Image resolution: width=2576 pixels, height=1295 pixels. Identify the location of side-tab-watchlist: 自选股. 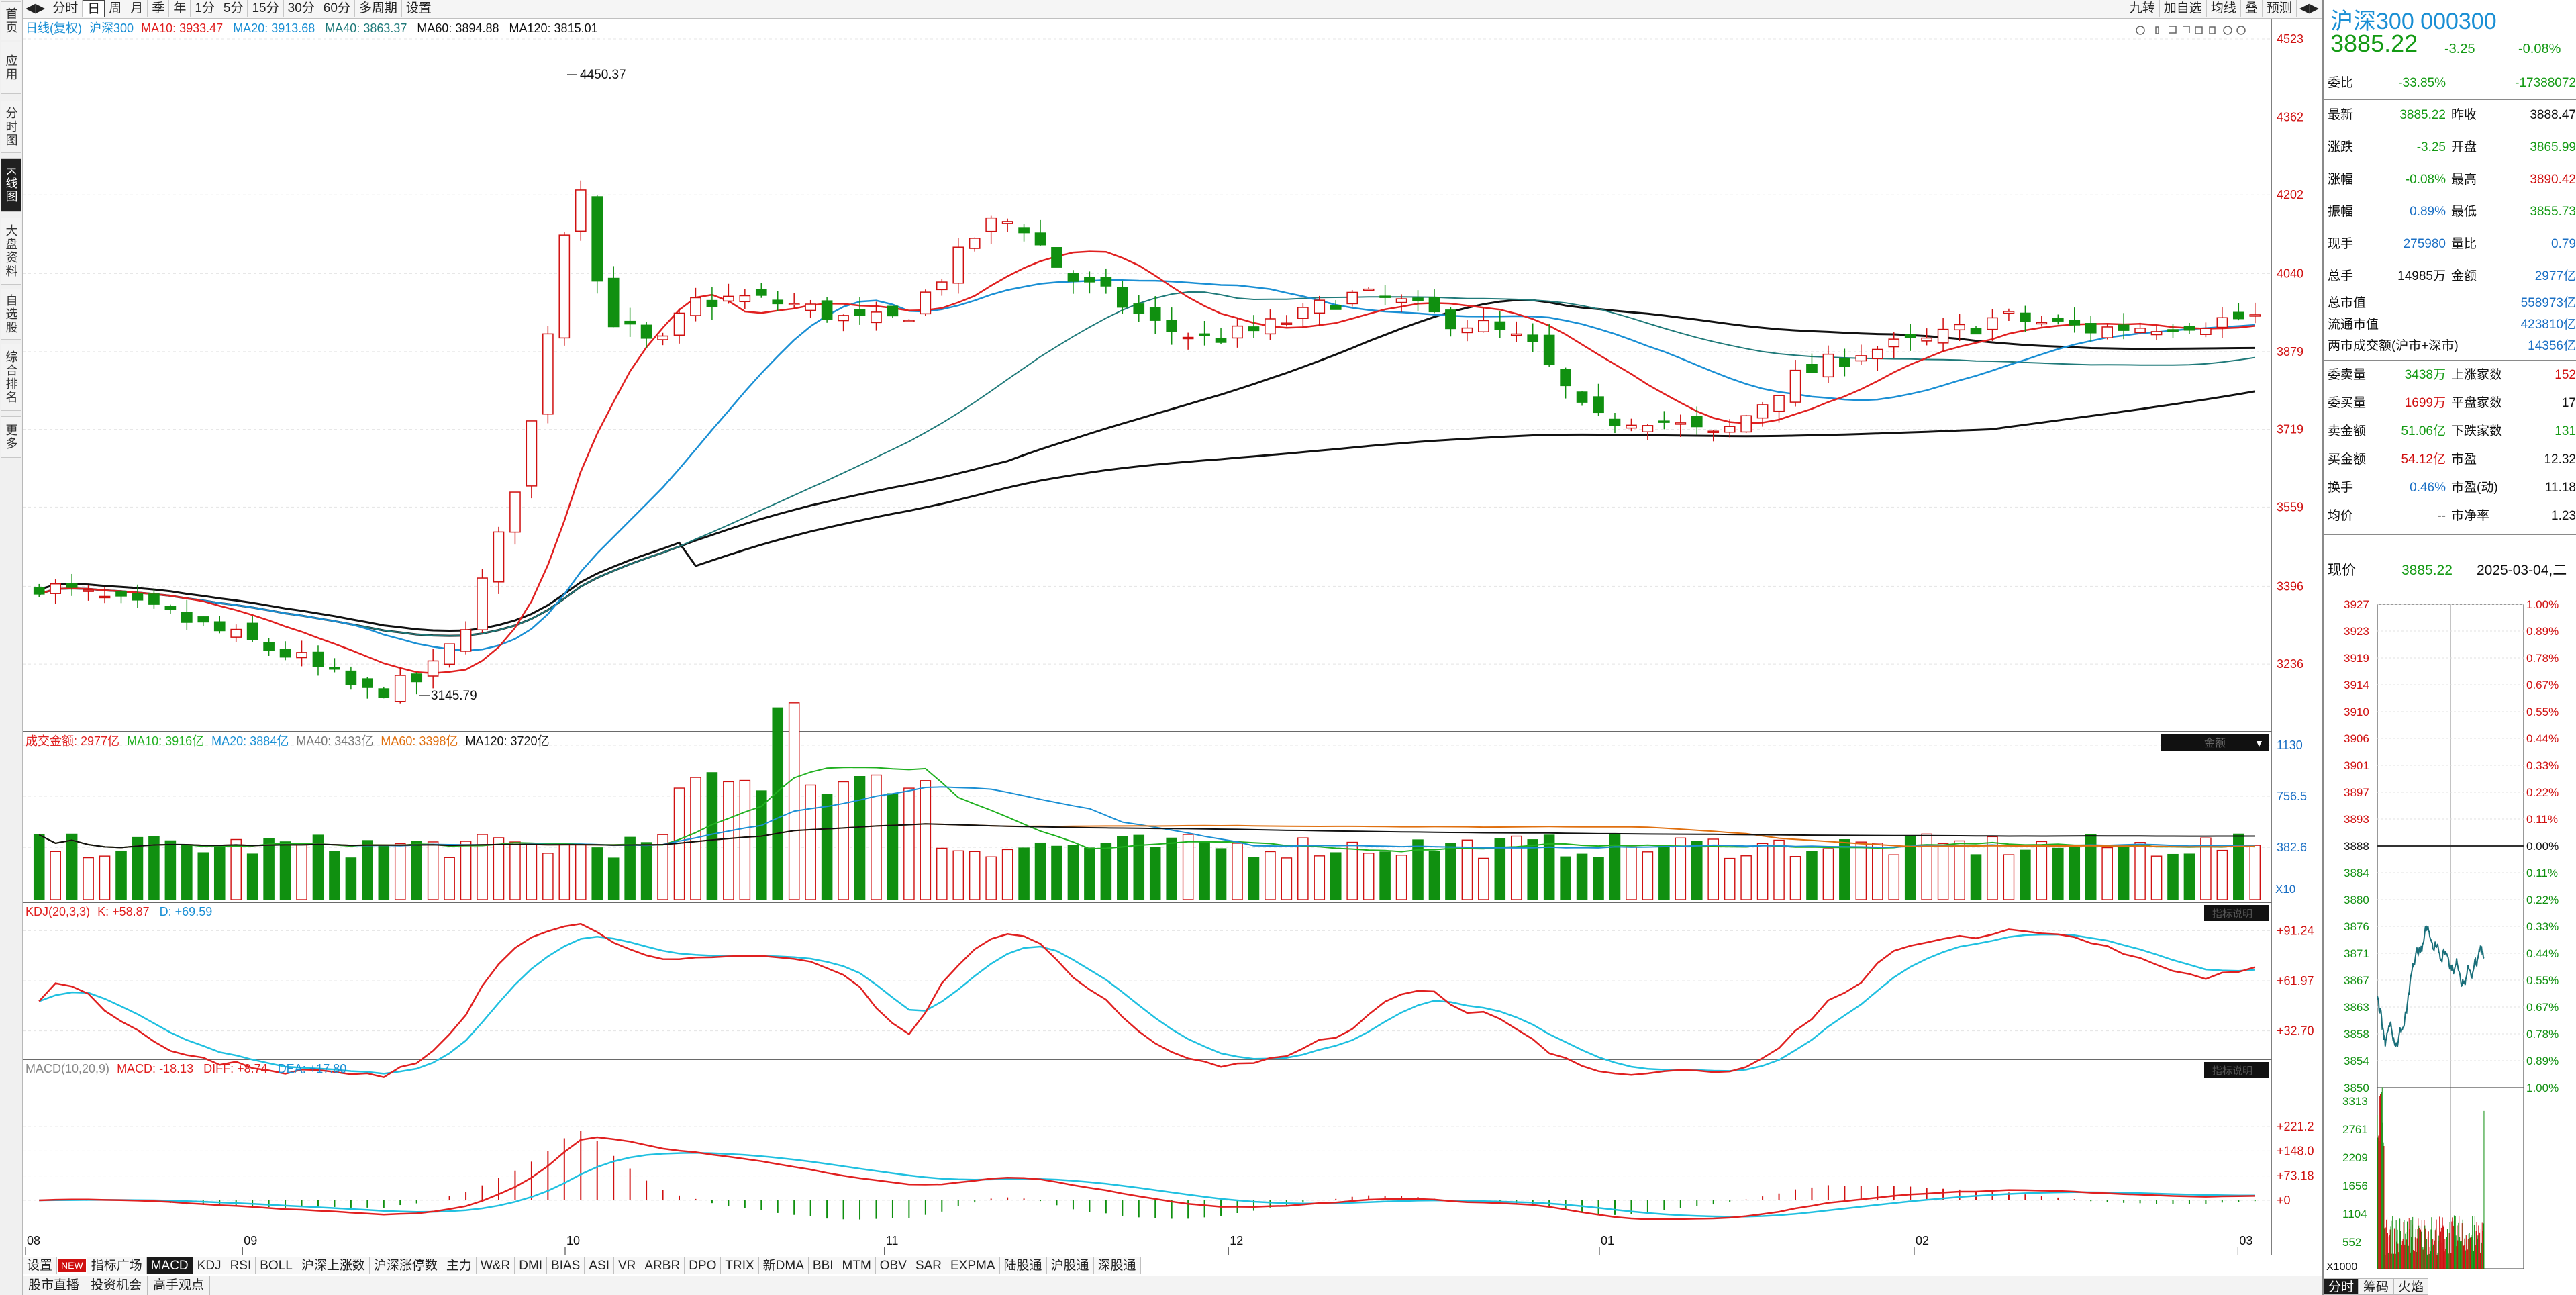
(11, 314).